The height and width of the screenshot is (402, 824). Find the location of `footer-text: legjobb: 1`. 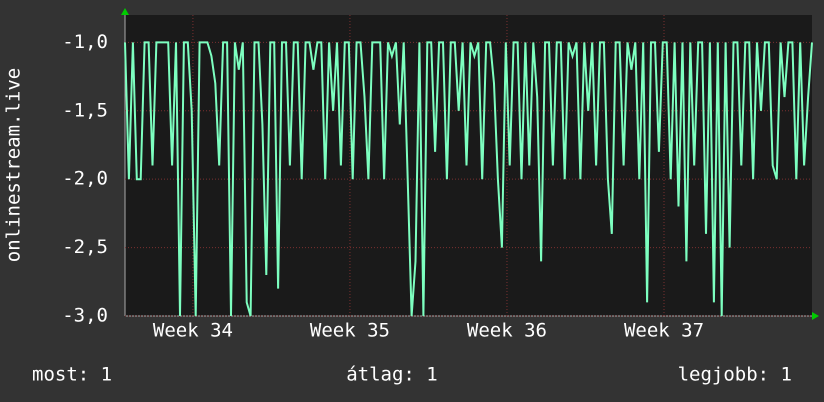

footer-text: legjobb: 1 is located at coordinates (735, 375).